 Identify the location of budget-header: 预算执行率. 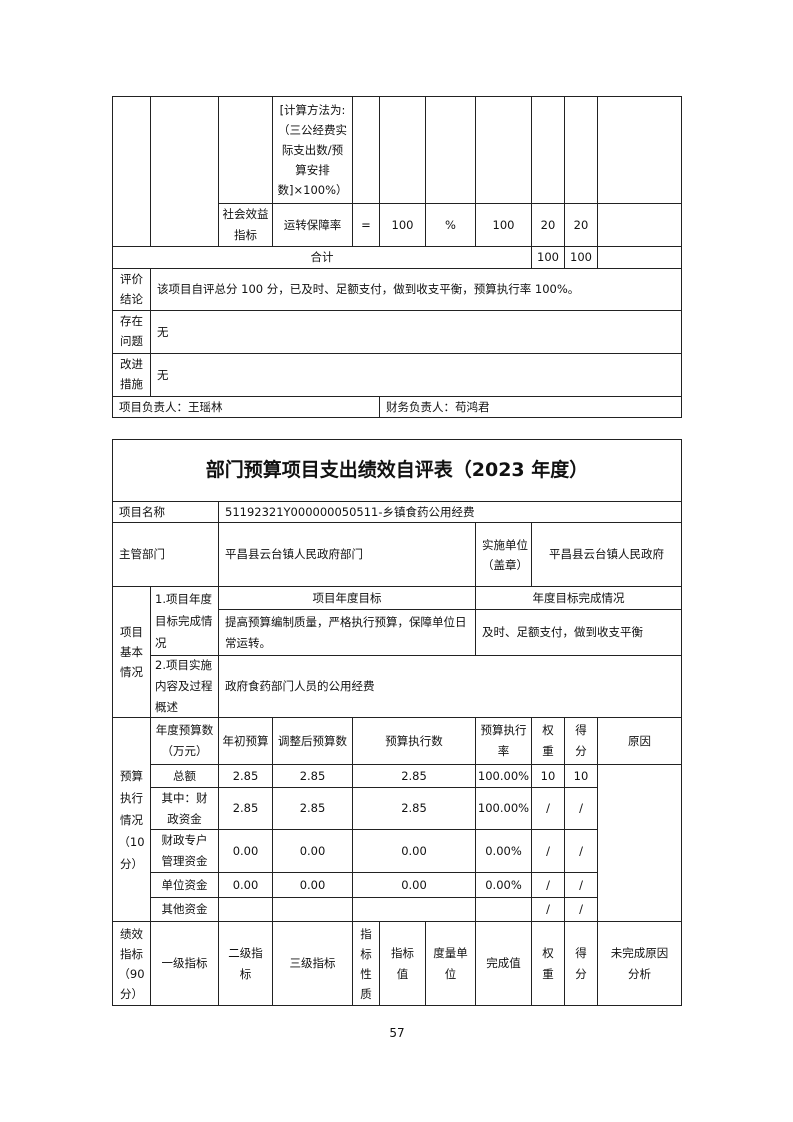
(503, 741).